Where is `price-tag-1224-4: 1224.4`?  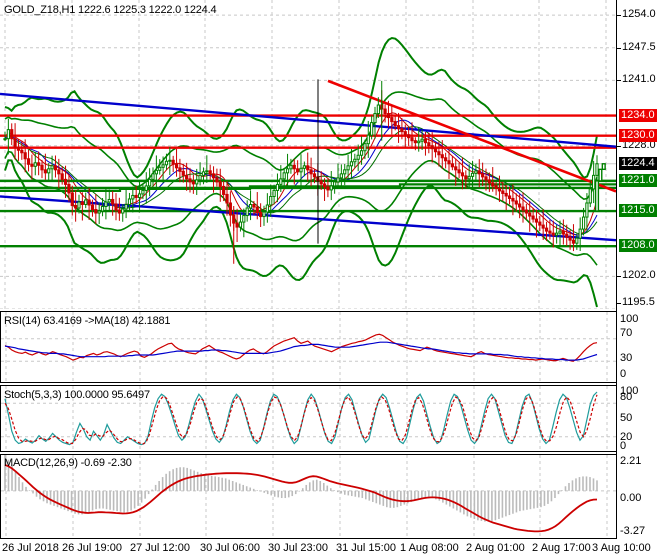
price-tag-1224-4: 1224.4 is located at coordinates (638, 163).